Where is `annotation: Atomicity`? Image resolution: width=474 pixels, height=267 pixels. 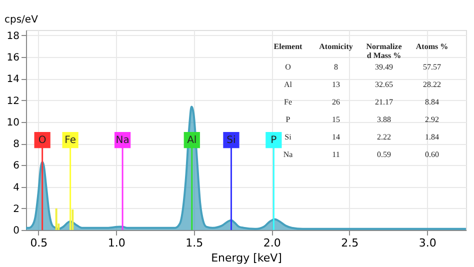
annotation: Atomicity is located at coordinates (336, 46).